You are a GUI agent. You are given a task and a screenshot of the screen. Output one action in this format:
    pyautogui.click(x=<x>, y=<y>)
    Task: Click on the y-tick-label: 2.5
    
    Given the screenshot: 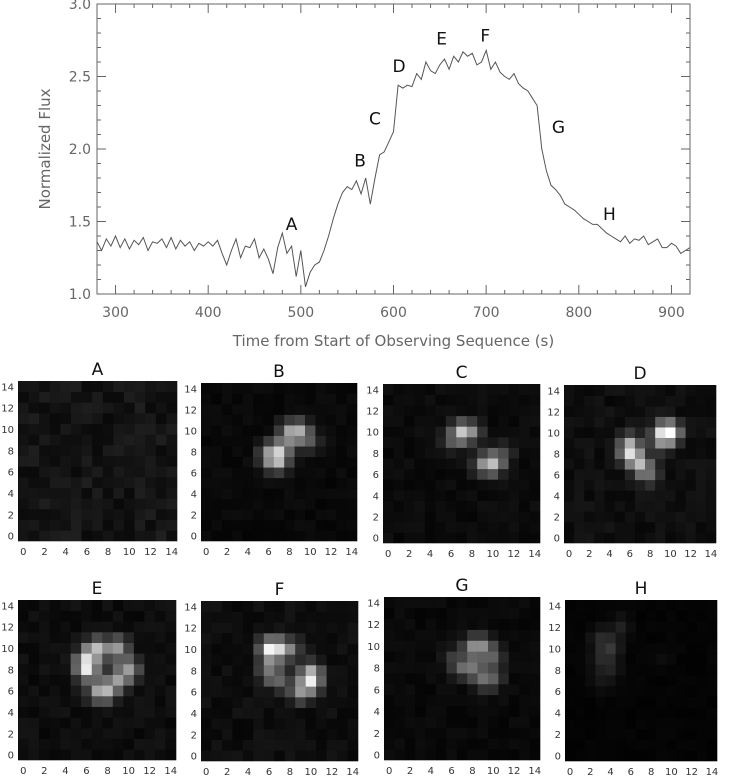 What is the action you would take?
    pyautogui.click(x=80, y=78)
    